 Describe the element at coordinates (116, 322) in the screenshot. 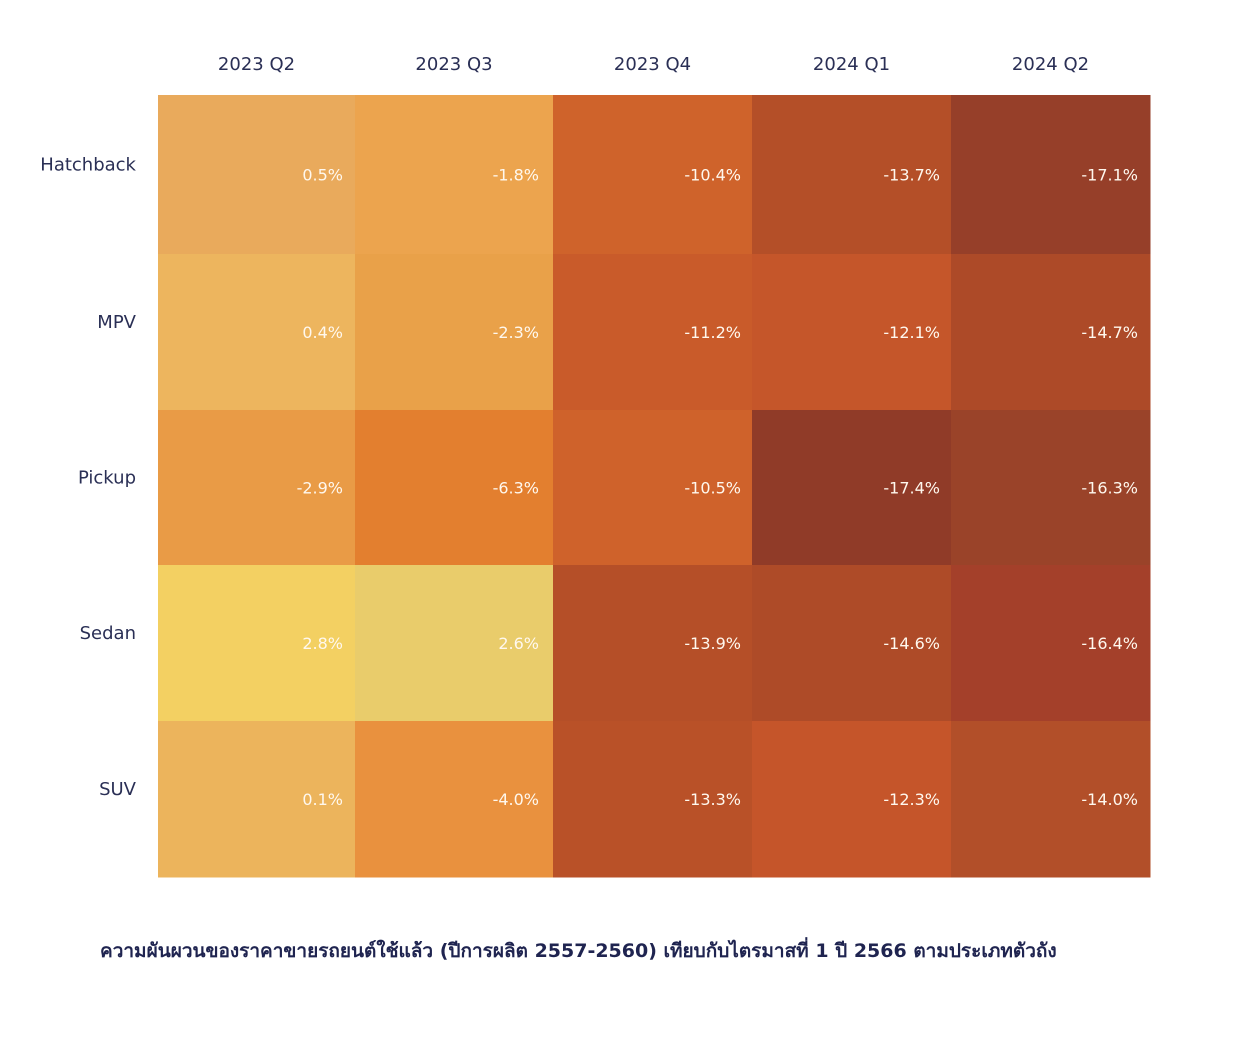

I see `row-label: MPV` at that location.